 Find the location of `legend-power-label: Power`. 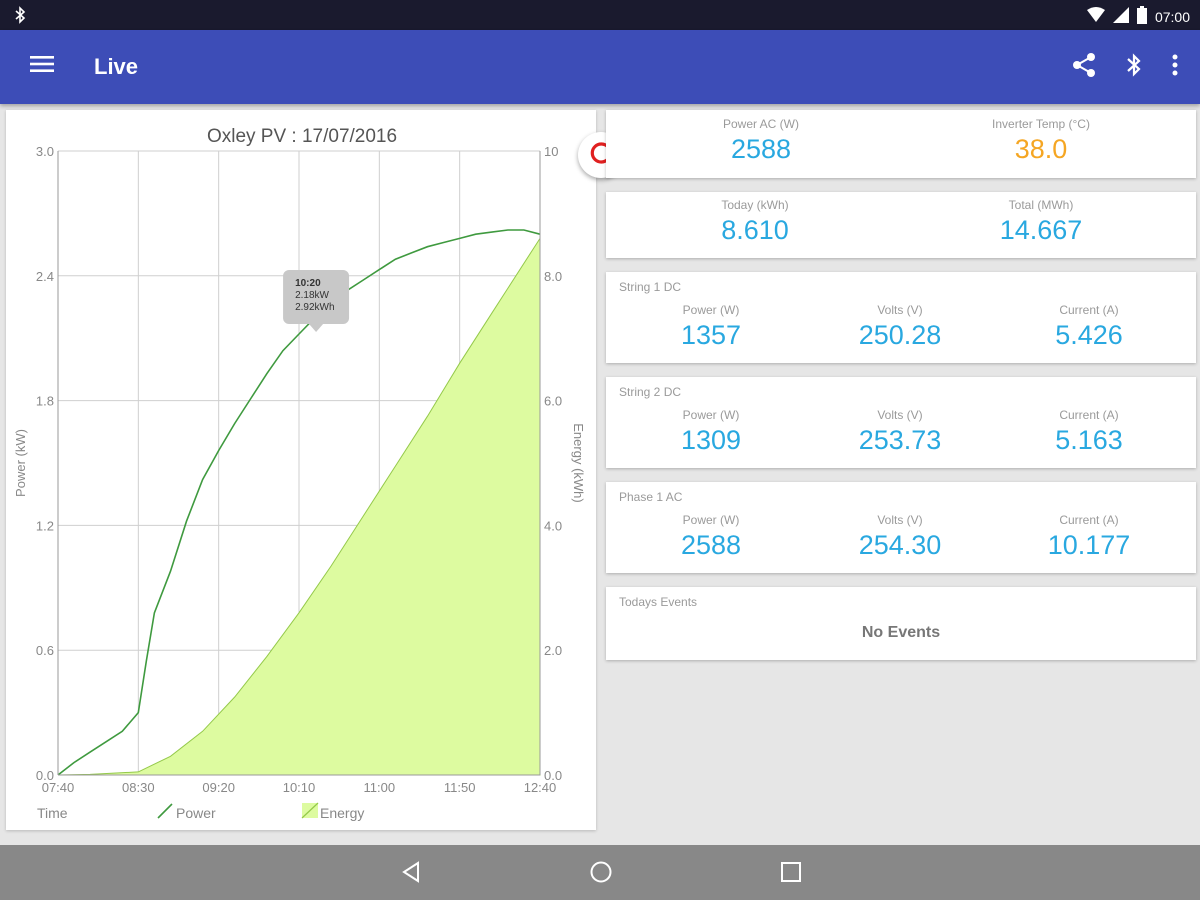

legend-power-label: Power is located at coordinates (196, 813).